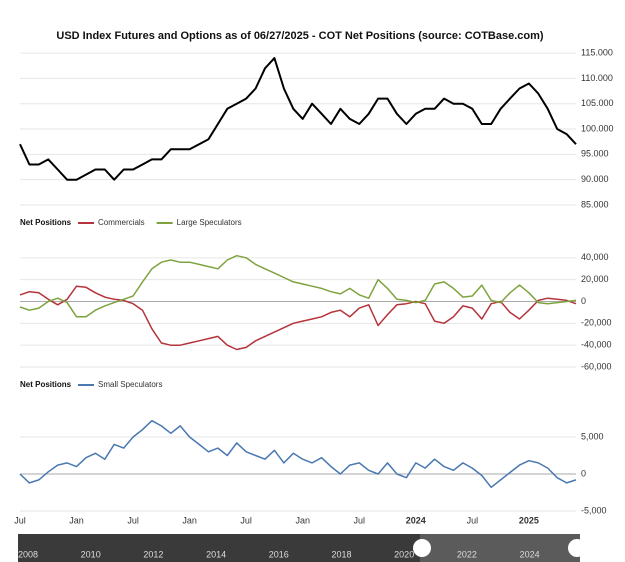 This screenshot has width=625, height=562. What do you see at coordinates (91, 554) in the screenshot?
I see `navigator-label: 2010` at bounding box center [91, 554].